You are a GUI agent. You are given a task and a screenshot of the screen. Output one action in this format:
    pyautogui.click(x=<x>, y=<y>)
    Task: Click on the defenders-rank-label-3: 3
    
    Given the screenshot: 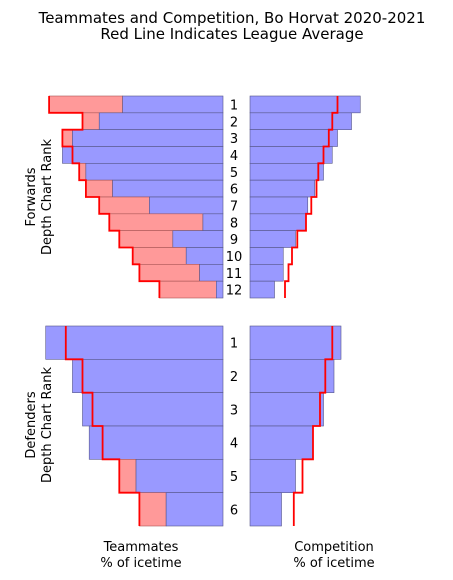 What is the action you would take?
    pyautogui.click(x=234, y=410)
    